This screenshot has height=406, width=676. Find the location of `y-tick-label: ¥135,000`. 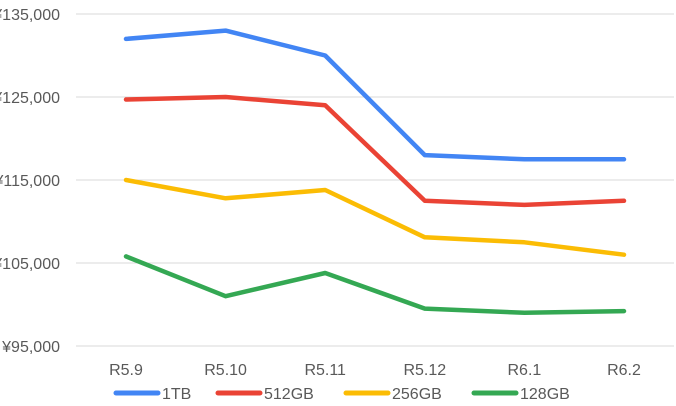

y-tick-label: ¥135,000 is located at coordinates (30, 15).